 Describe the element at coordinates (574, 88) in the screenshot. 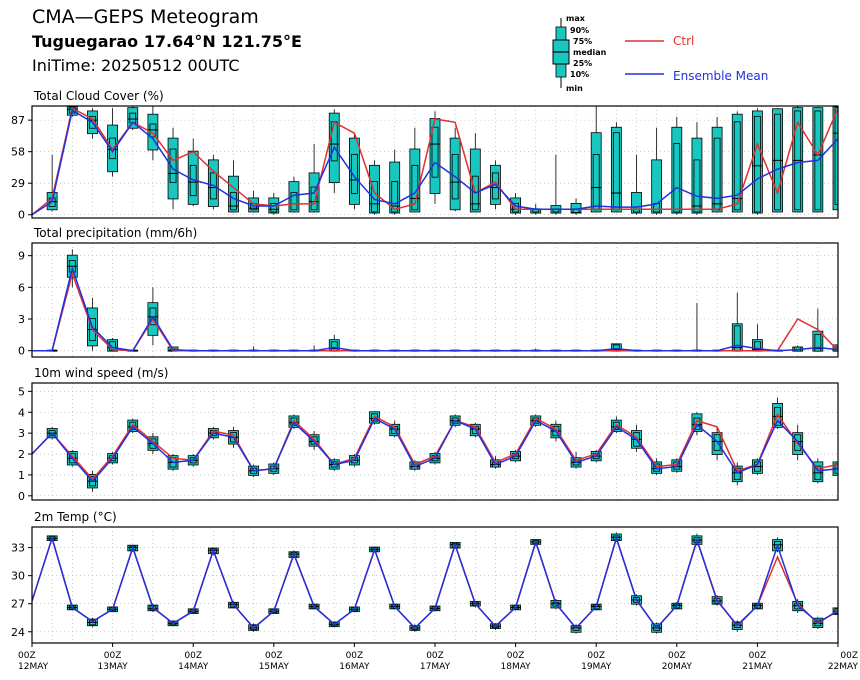

I see `legend-min: min` at that location.